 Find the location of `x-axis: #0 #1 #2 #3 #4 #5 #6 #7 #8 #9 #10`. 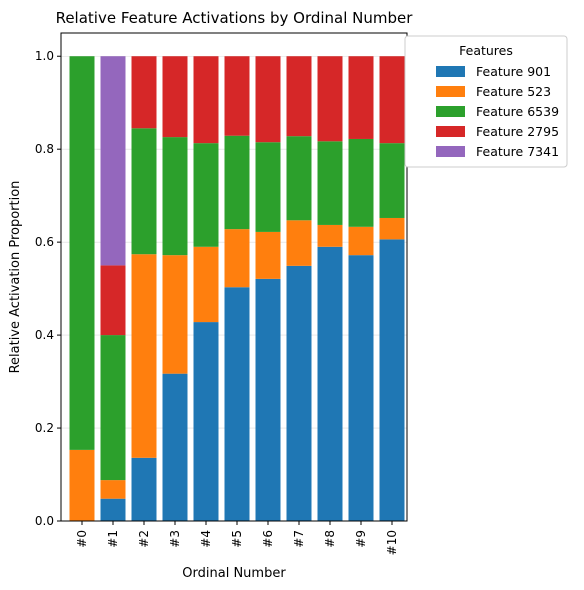

x-axis: #0 #1 #2 #3 #4 #5 #6 #7 #8 #9 #10 is located at coordinates (237, 538).